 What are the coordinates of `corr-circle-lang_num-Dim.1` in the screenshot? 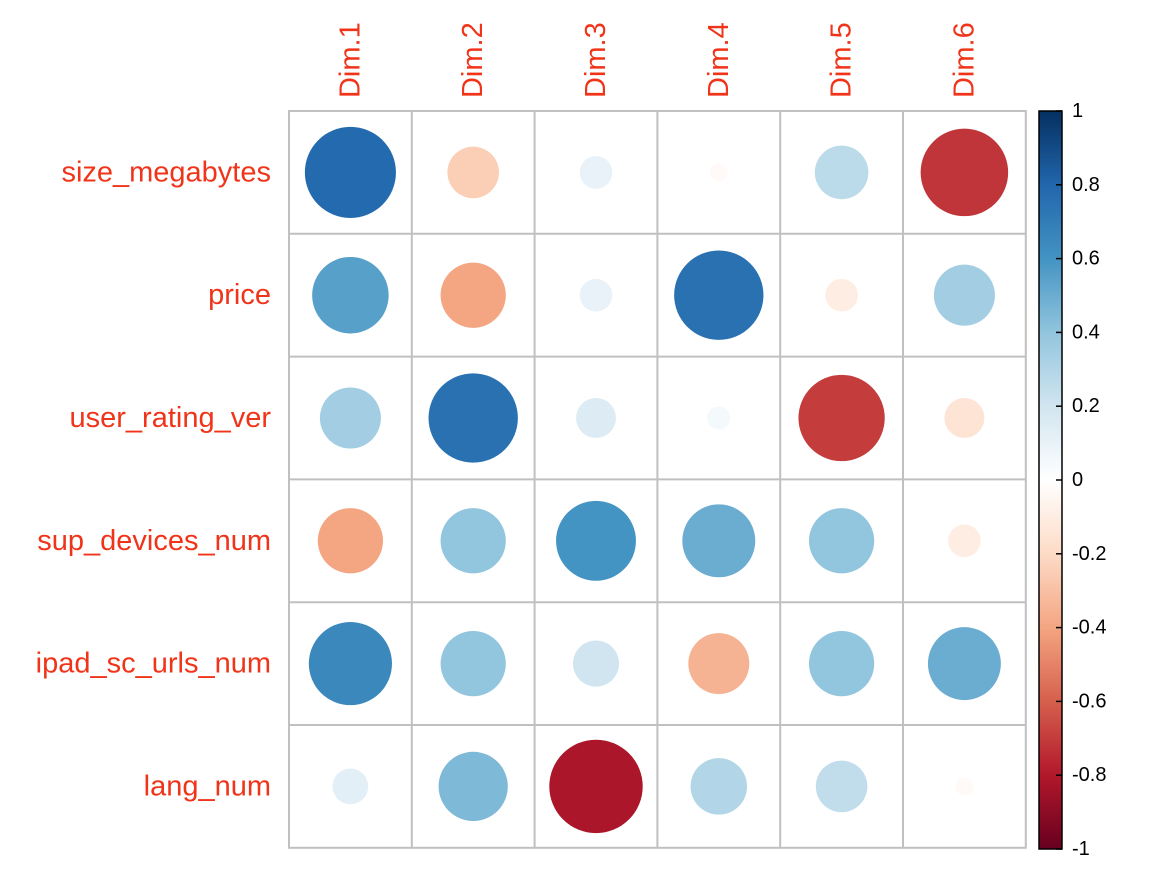 It's located at (350, 786).